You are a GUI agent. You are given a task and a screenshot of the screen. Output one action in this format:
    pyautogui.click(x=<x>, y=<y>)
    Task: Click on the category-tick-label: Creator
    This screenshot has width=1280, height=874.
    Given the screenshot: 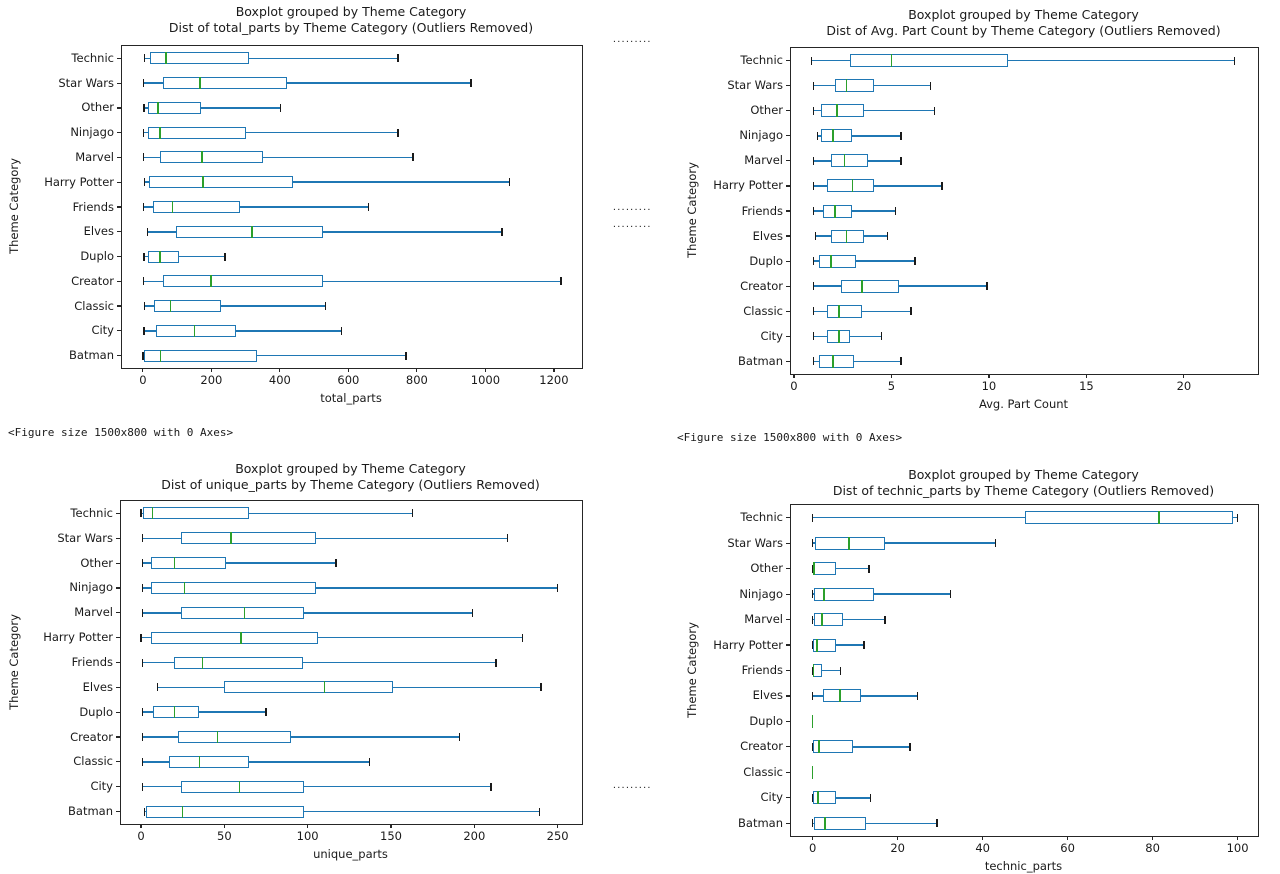 What is the action you would take?
    pyautogui.click(x=761, y=746)
    